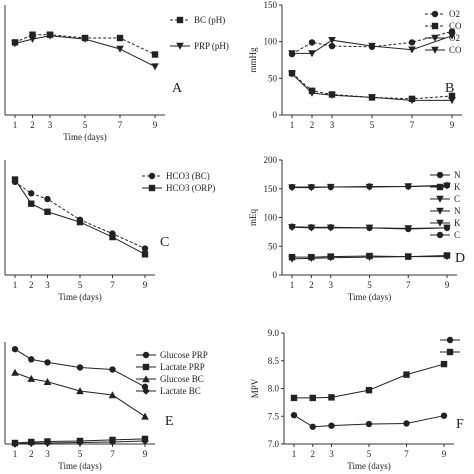 This screenshot has height=474, width=474. What do you see at coordinates (170, 367) in the screenshot?
I see `legend-item: Lactate PRP` at bounding box center [170, 367].